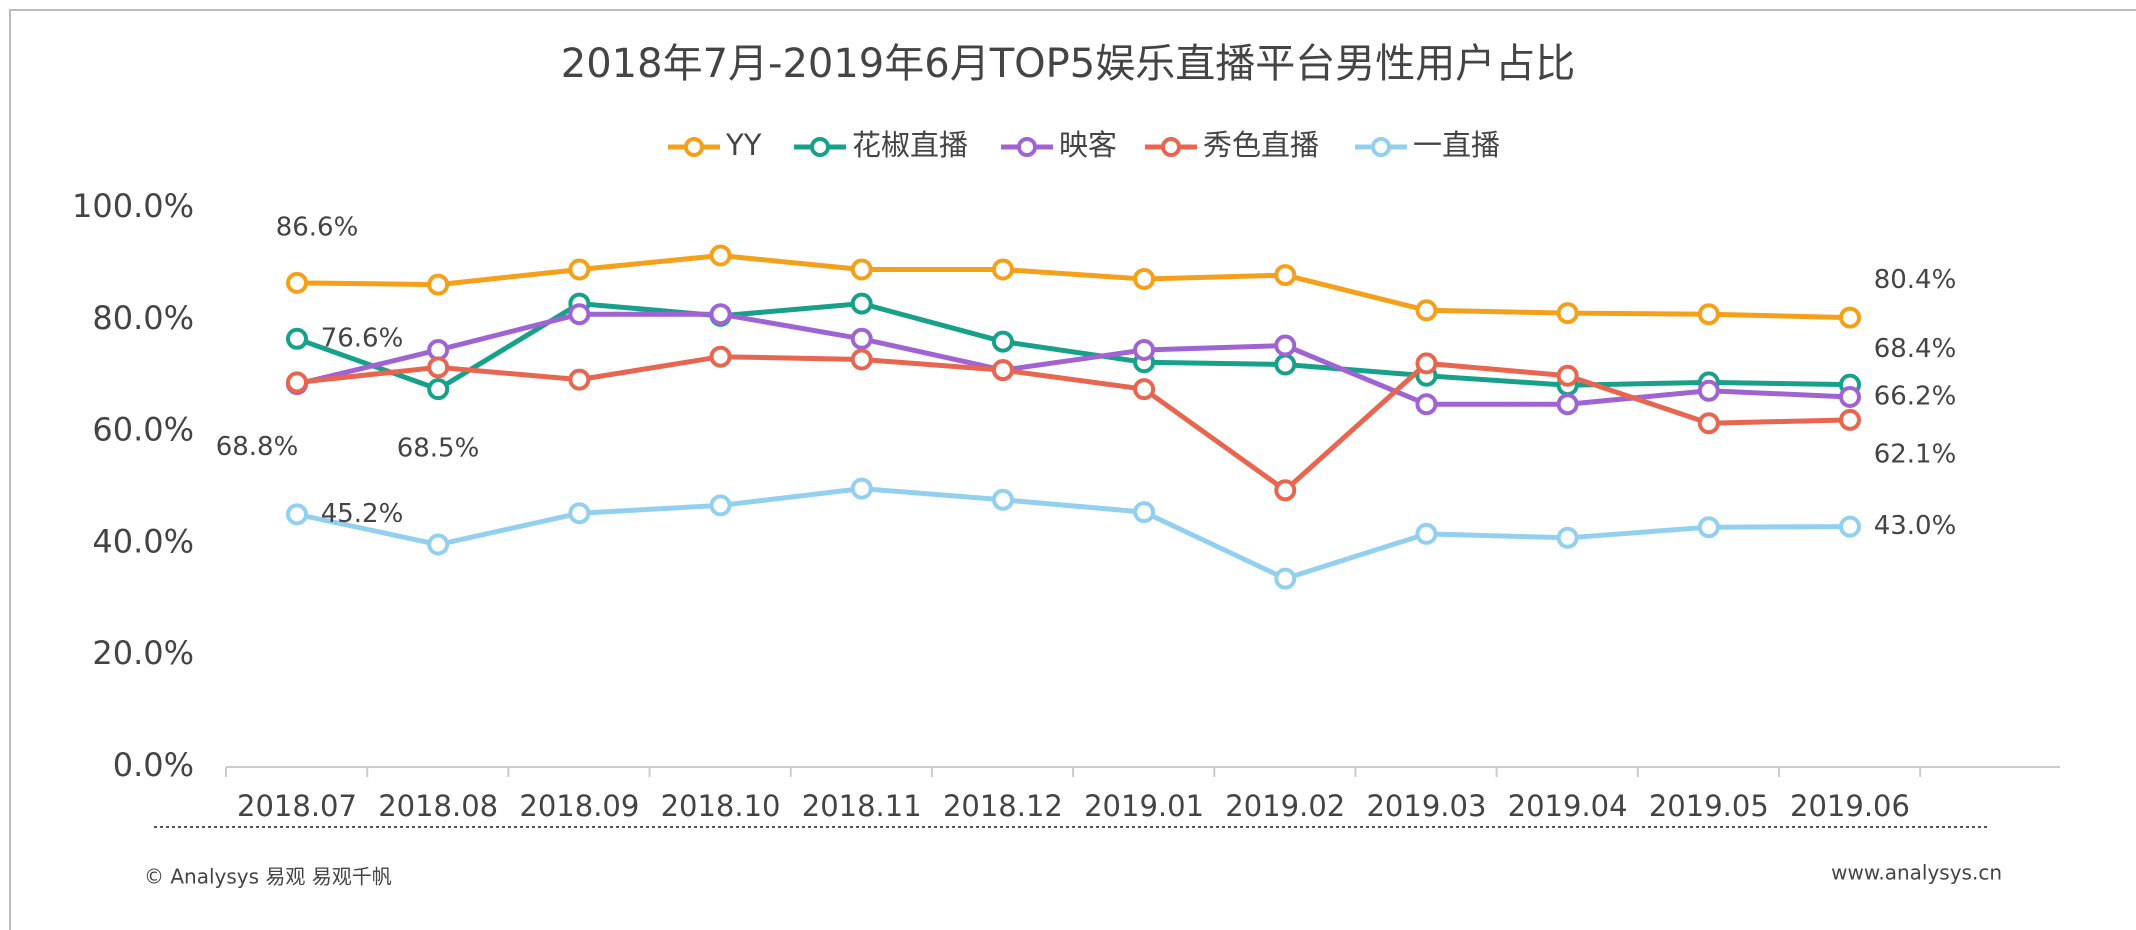 The image size is (2136, 930). What do you see at coordinates (579, 806) in the screenshot?
I see `x-tick-label: 2018.09` at bounding box center [579, 806].